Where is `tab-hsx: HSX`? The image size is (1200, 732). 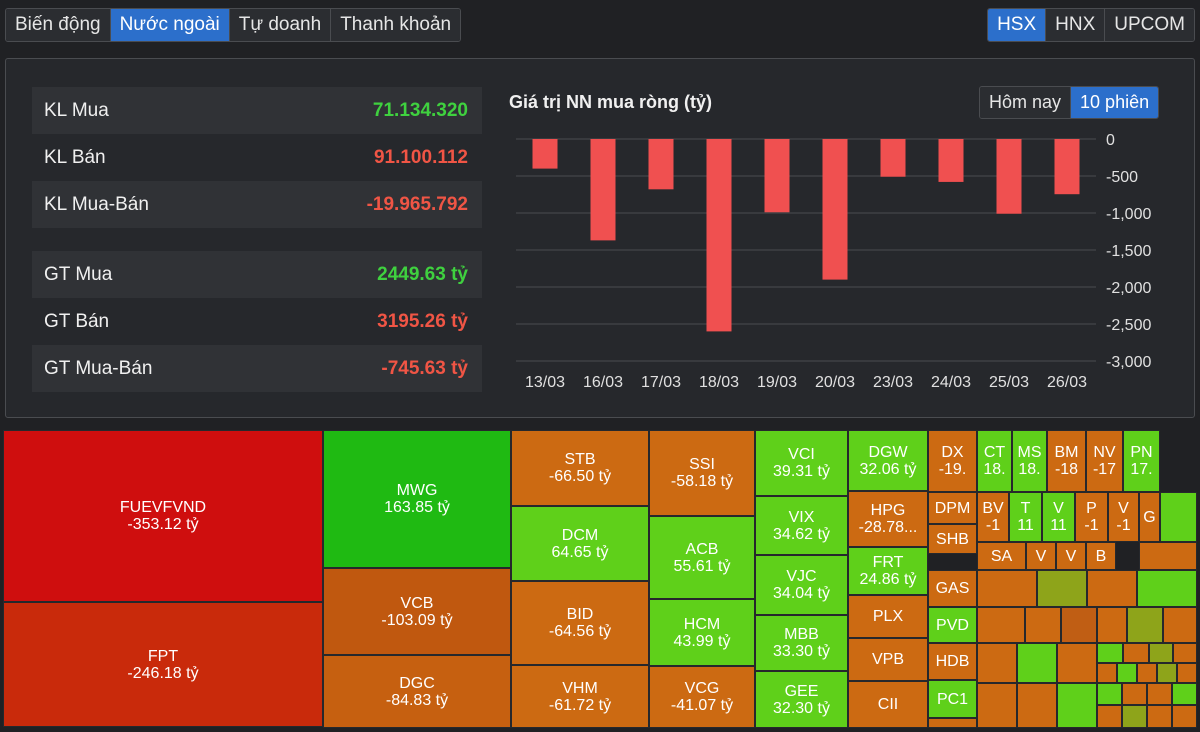
tab-hsx: HSX is located at coordinates (1017, 25).